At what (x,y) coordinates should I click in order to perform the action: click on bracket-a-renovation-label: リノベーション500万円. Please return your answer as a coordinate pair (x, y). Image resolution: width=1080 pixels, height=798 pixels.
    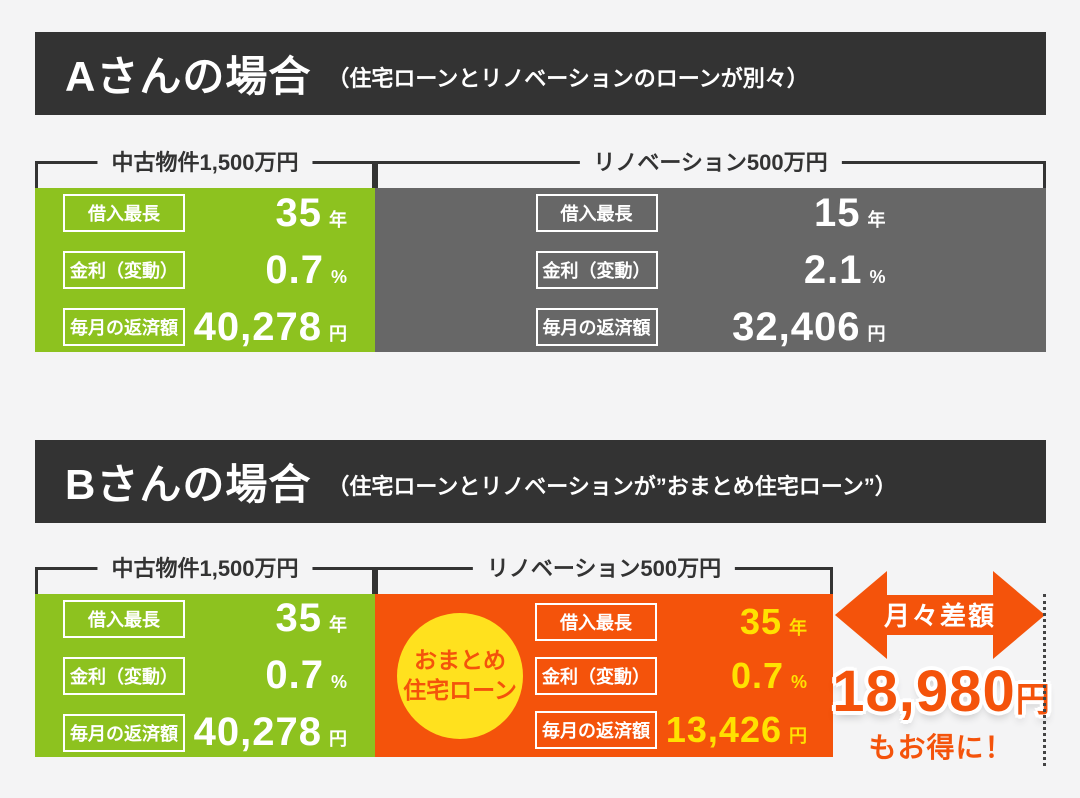
    Looking at the image, I should click on (710, 161).